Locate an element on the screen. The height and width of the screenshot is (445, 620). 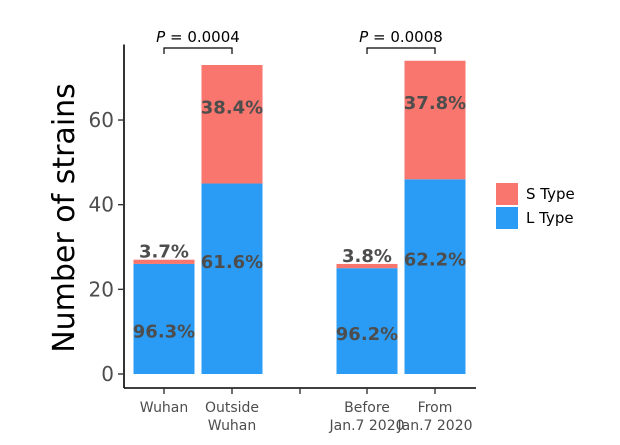
x-category-label: Outside Wuhan is located at coordinates (232, 417).